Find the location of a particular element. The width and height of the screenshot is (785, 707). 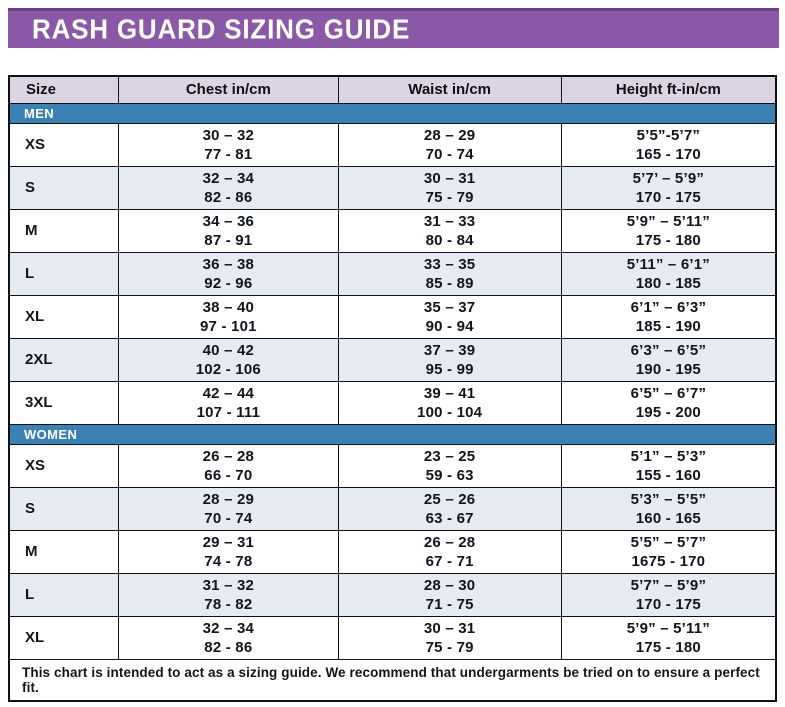

header-waist: Waist in/cm is located at coordinates (449, 89).